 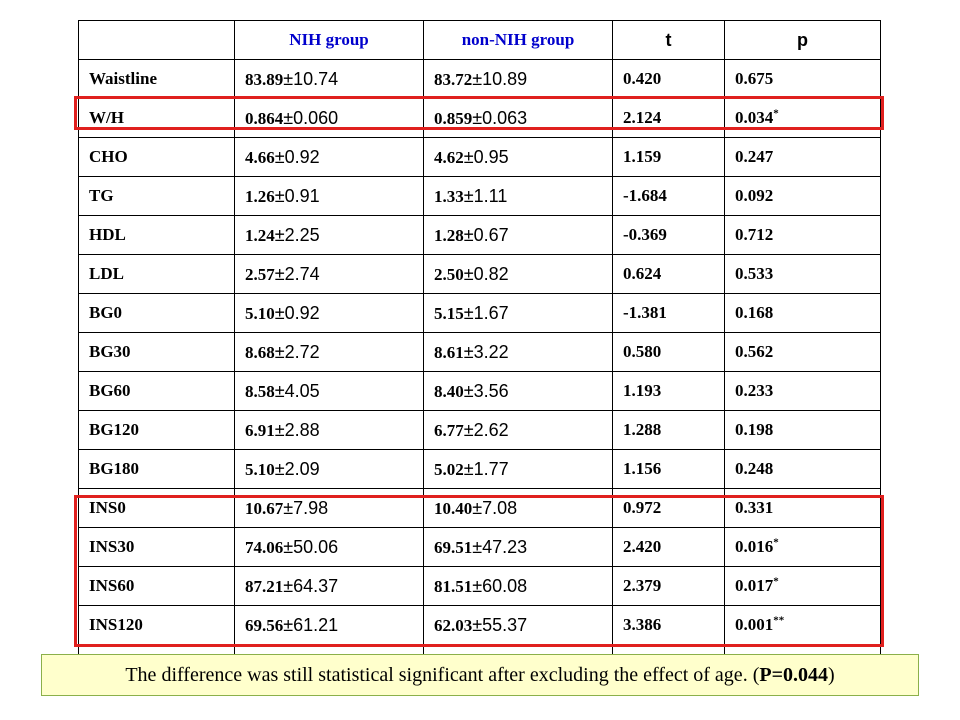 What do you see at coordinates (668, 508) in the screenshot?
I see `t-value: 0.972` at bounding box center [668, 508].